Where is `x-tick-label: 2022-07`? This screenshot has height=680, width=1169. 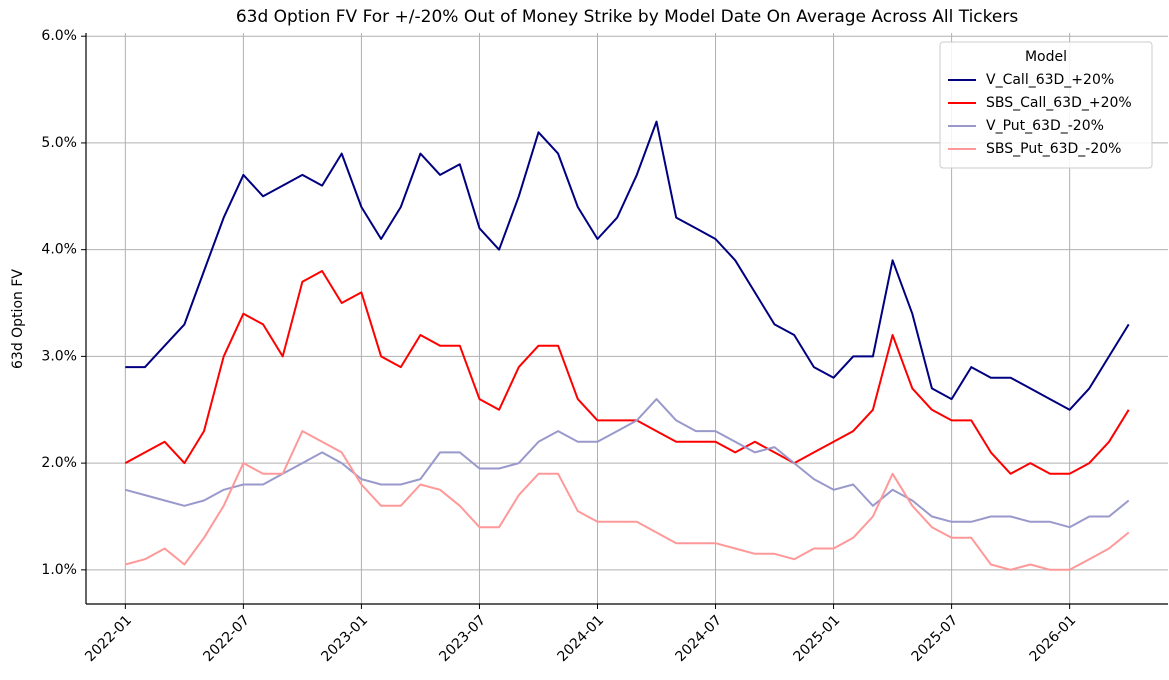
x-tick-label: 2022-07 is located at coordinates (226, 638).